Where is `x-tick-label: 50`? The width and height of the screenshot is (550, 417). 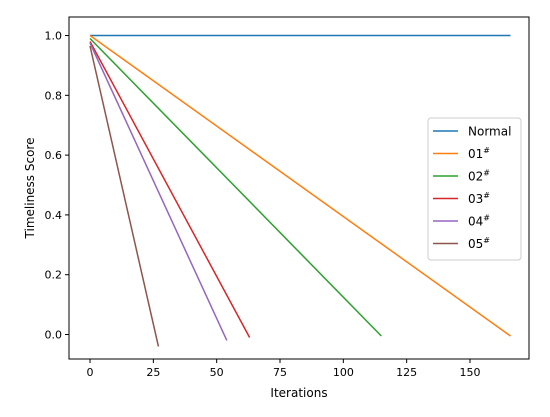 x-tick-label: 50 is located at coordinates (217, 372).